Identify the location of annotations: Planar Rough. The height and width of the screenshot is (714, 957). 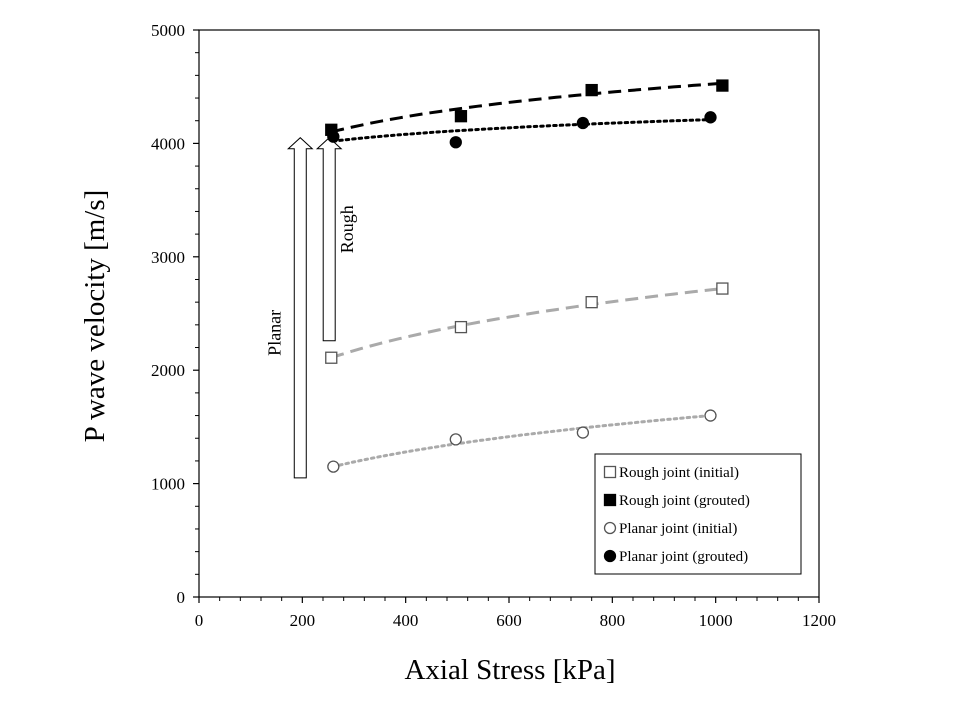
(310, 308).